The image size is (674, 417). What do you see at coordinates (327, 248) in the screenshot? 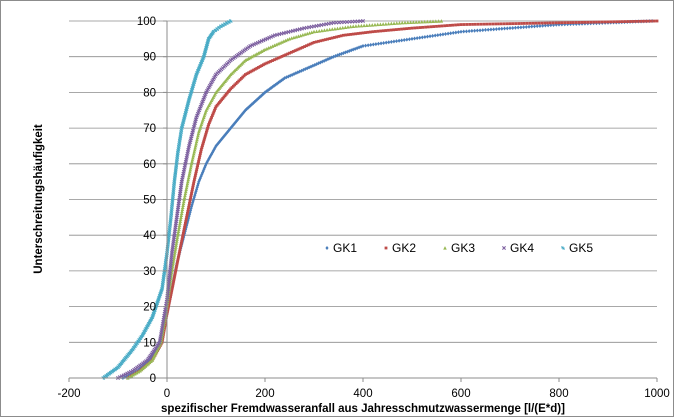
I see `legend-marker-gk1` at bounding box center [327, 248].